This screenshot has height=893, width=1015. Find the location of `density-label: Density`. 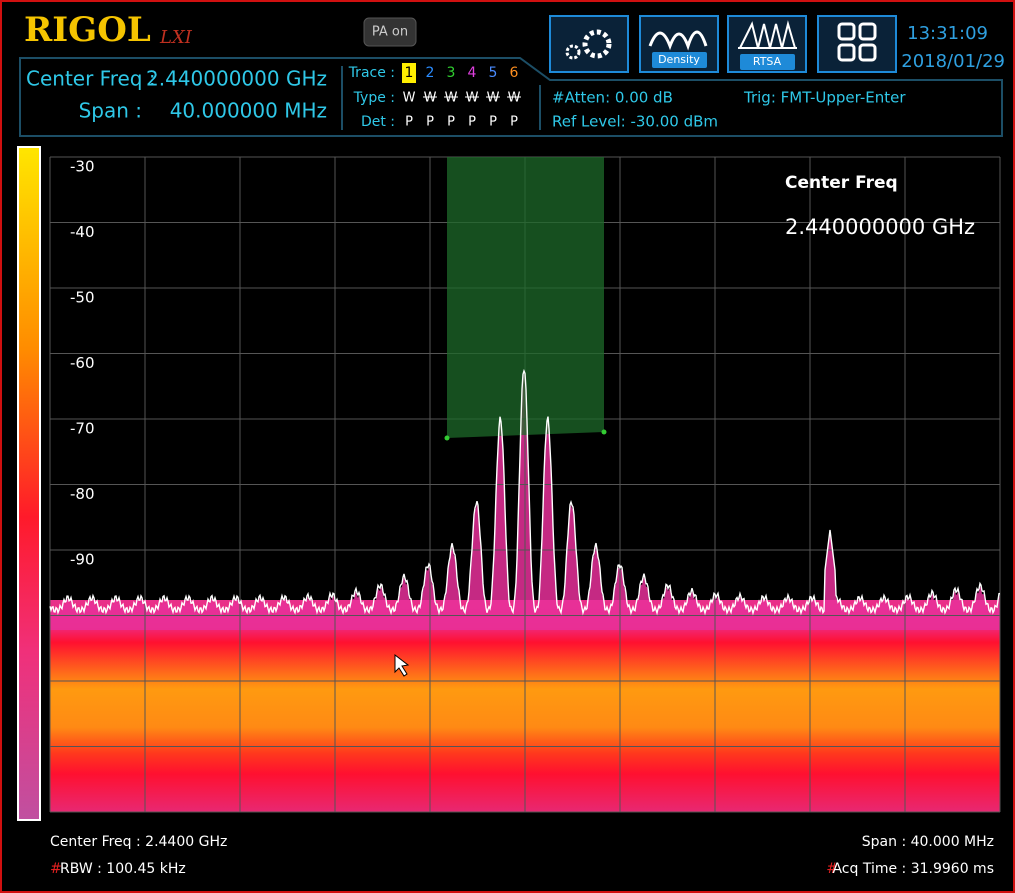

density-label: Density is located at coordinates (679, 59).